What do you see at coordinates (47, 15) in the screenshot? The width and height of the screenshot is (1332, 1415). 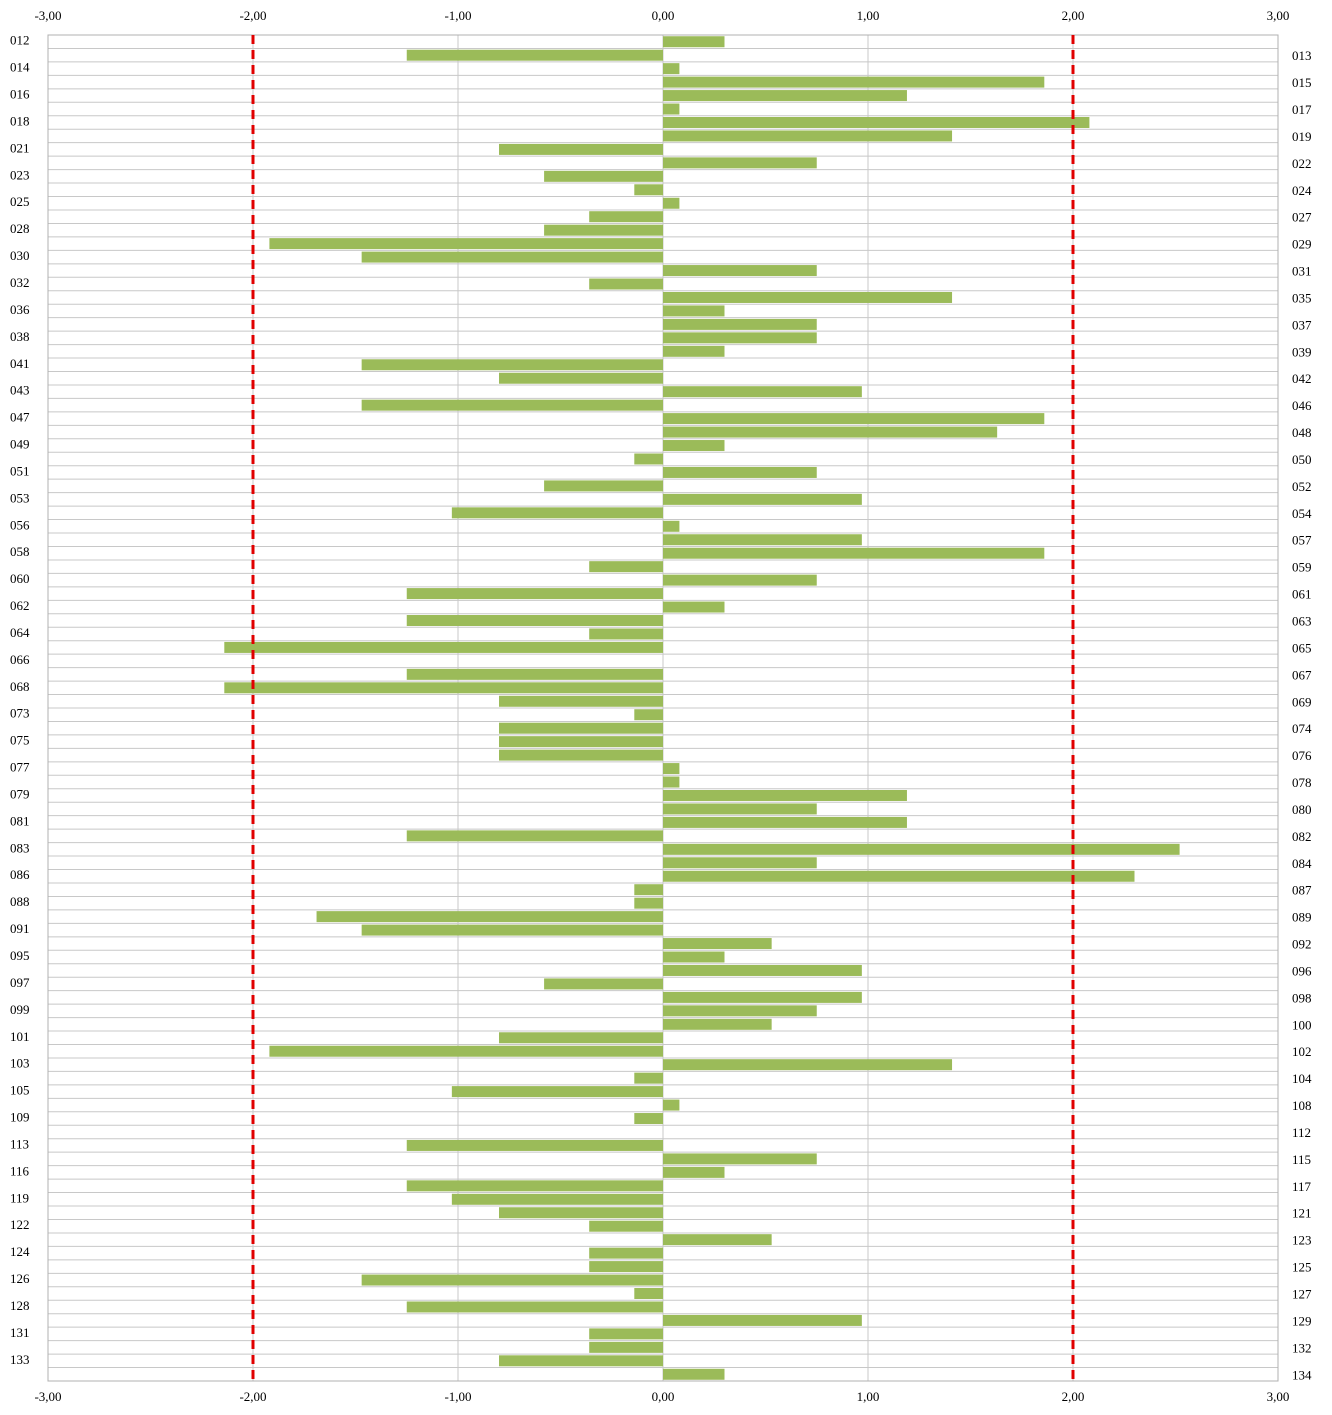 I see `x-tick-label: -3,00` at bounding box center [47, 15].